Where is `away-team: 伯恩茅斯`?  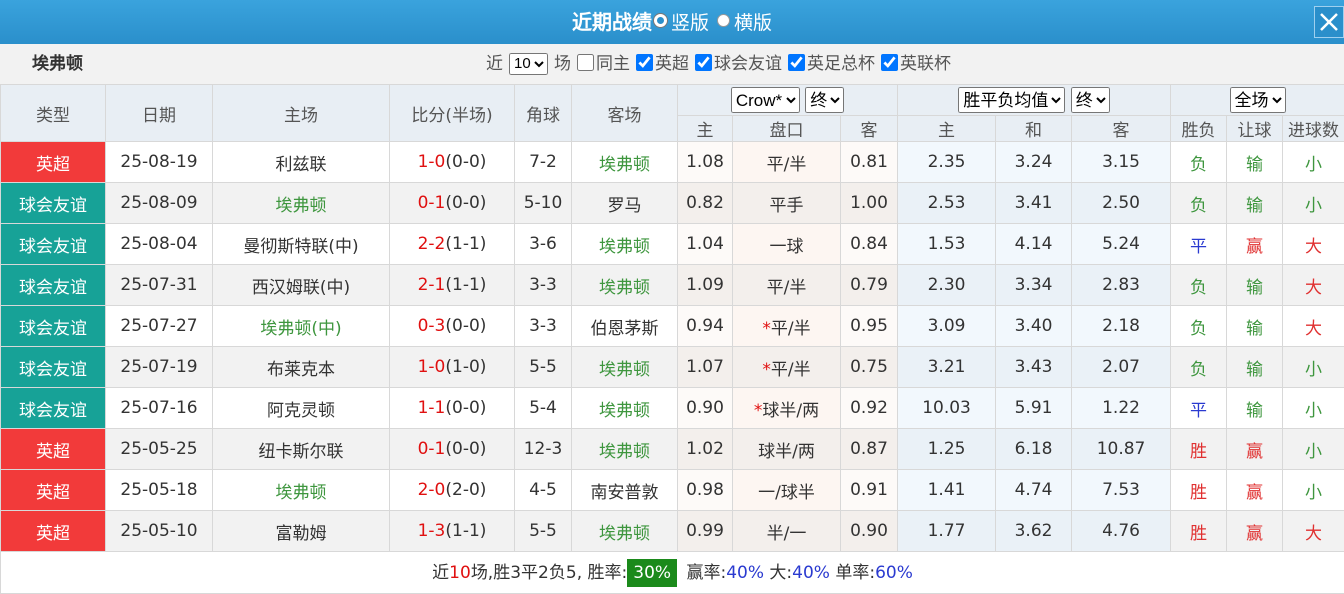 away-team: 伯恩茅斯 is located at coordinates (625, 326).